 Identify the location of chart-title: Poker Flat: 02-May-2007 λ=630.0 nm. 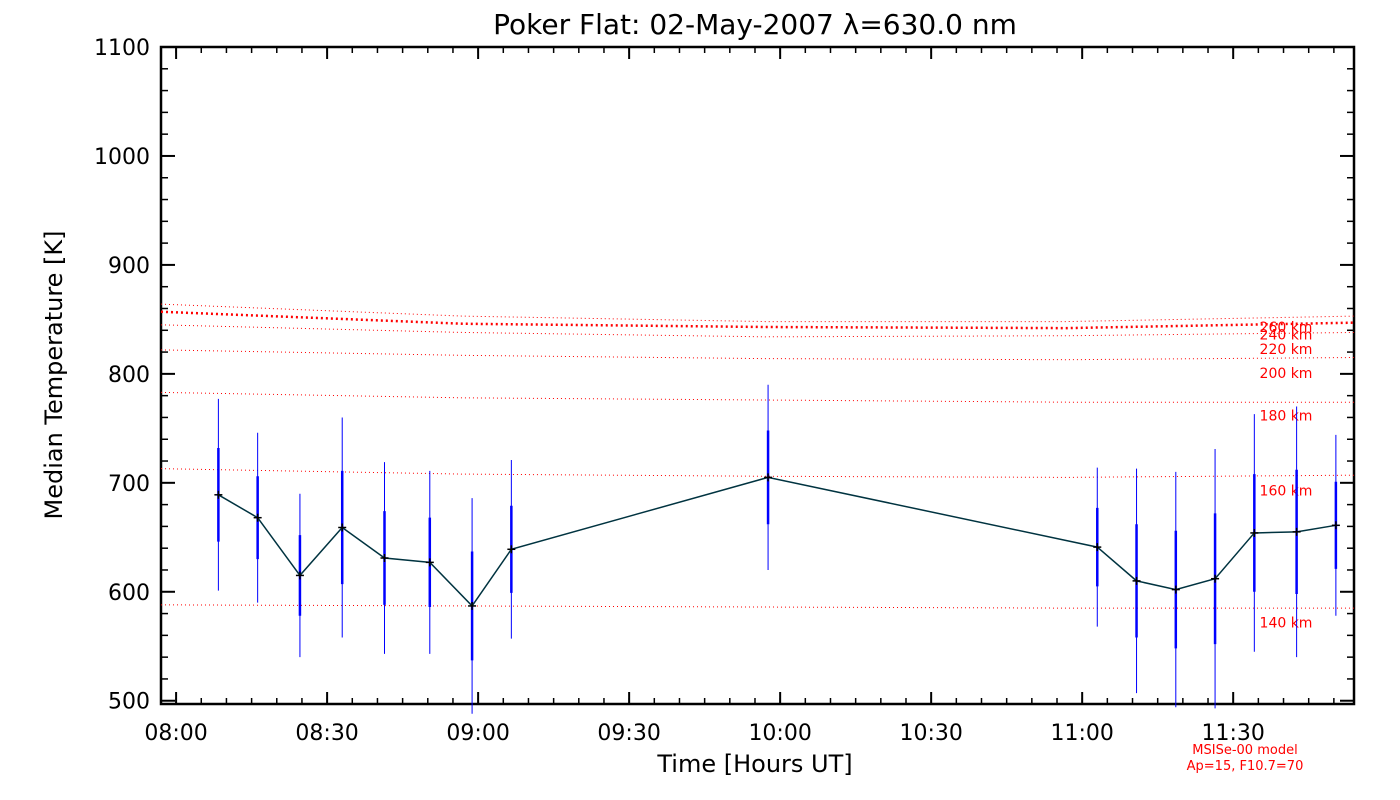
(755, 24).